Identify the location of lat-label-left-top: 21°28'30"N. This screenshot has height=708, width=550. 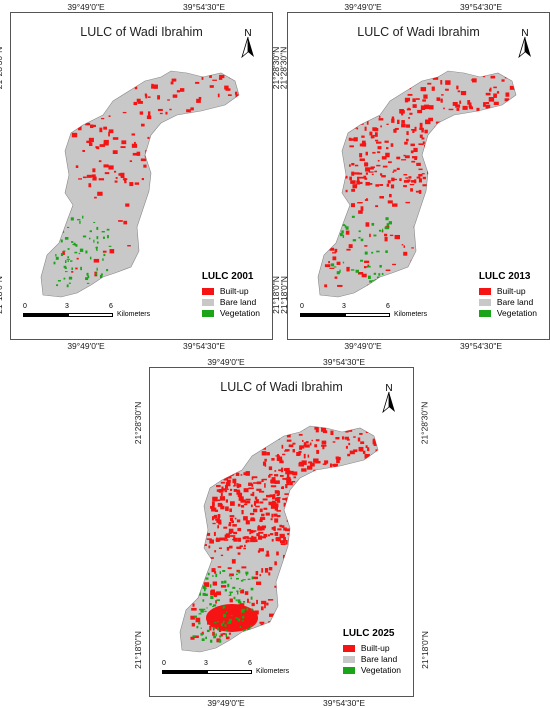
(276, 68).